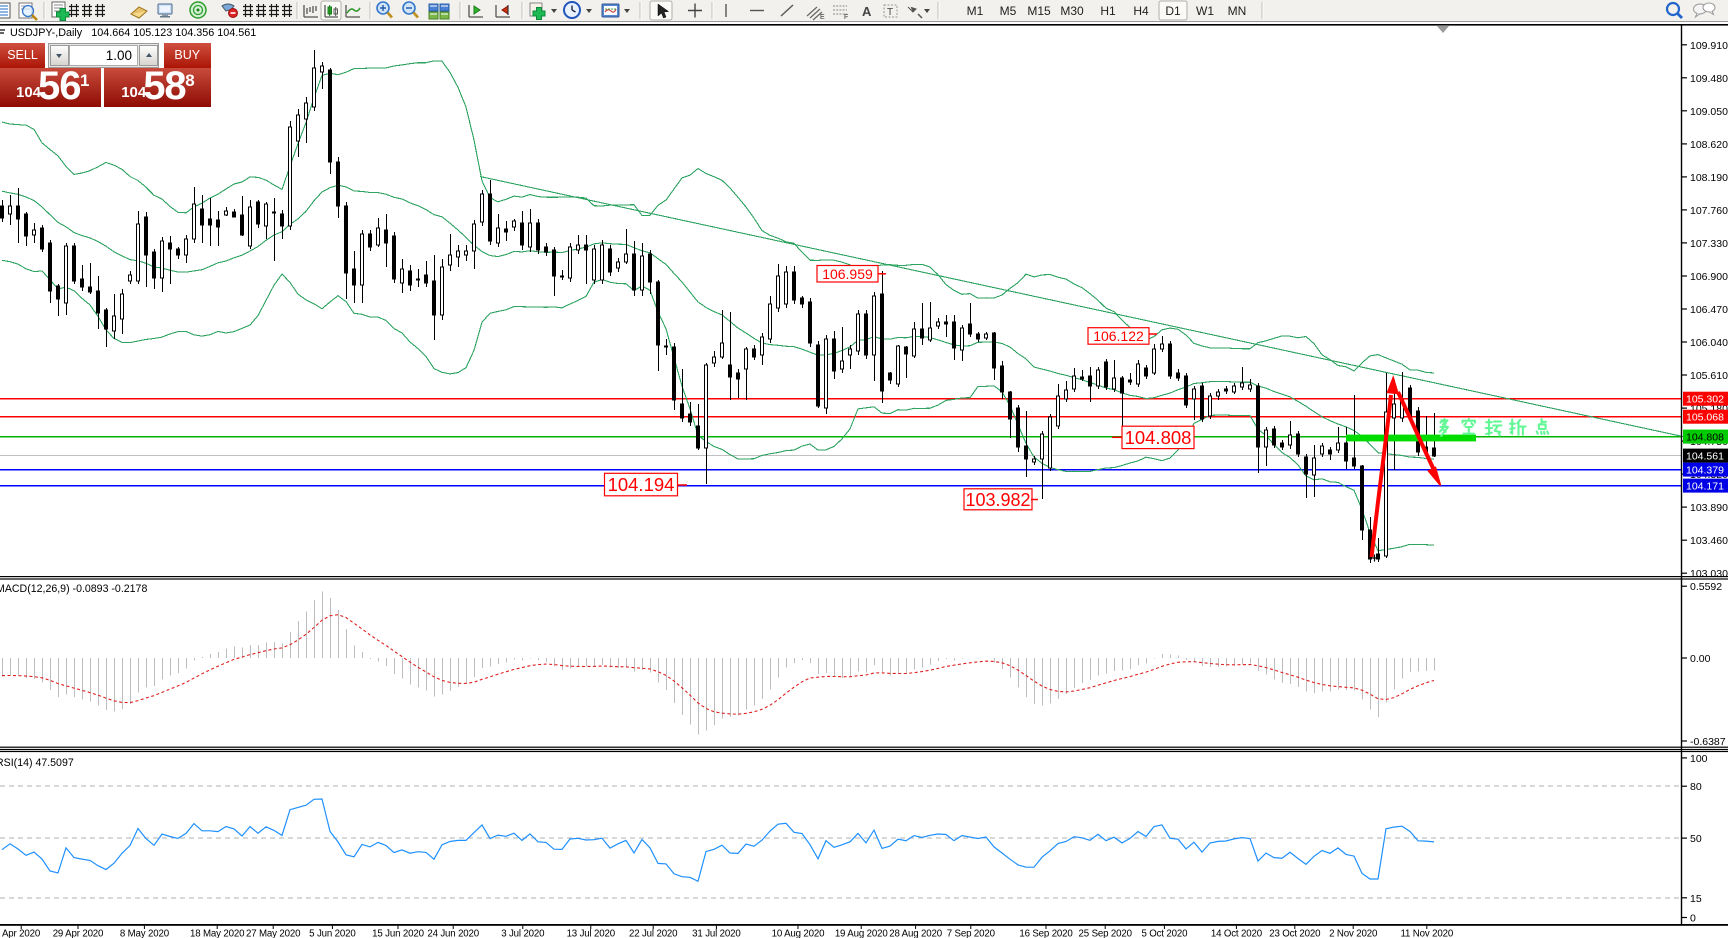  What do you see at coordinates (1118, 336) in the screenshot?
I see `svg-text: 106.122` at bounding box center [1118, 336].